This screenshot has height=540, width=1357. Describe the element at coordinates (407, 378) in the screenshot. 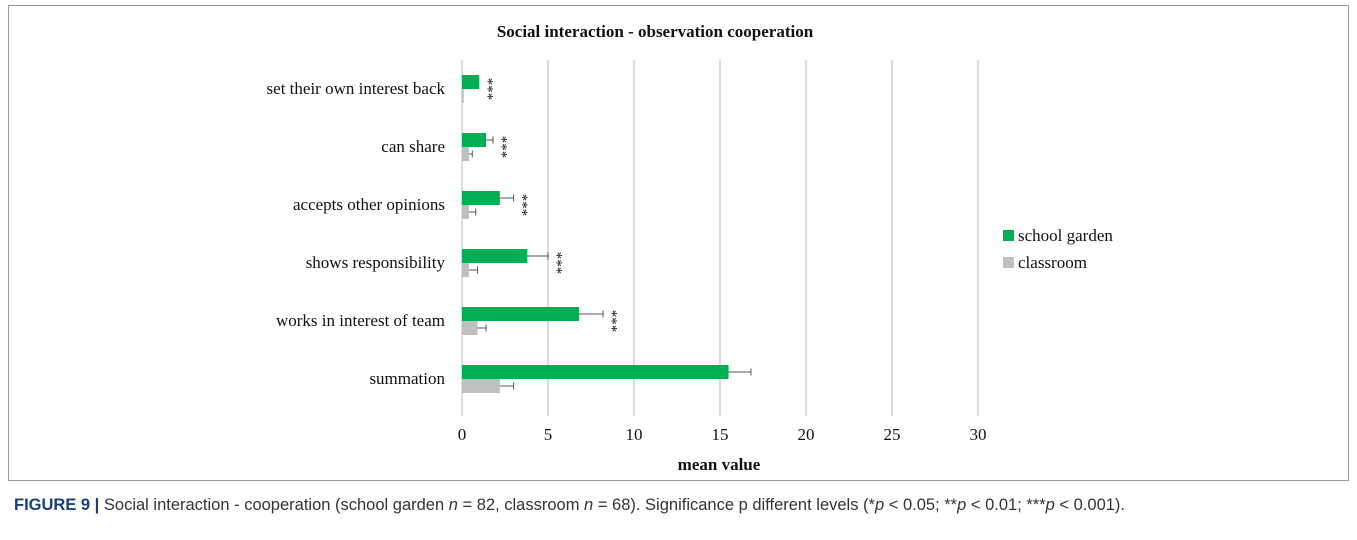

I see `category-label: summation` at that location.